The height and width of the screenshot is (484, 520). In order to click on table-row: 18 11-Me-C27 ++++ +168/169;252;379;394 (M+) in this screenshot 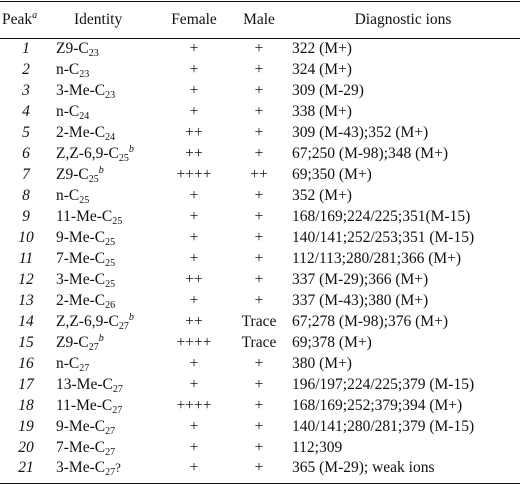, I will do `click(260, 406)`.